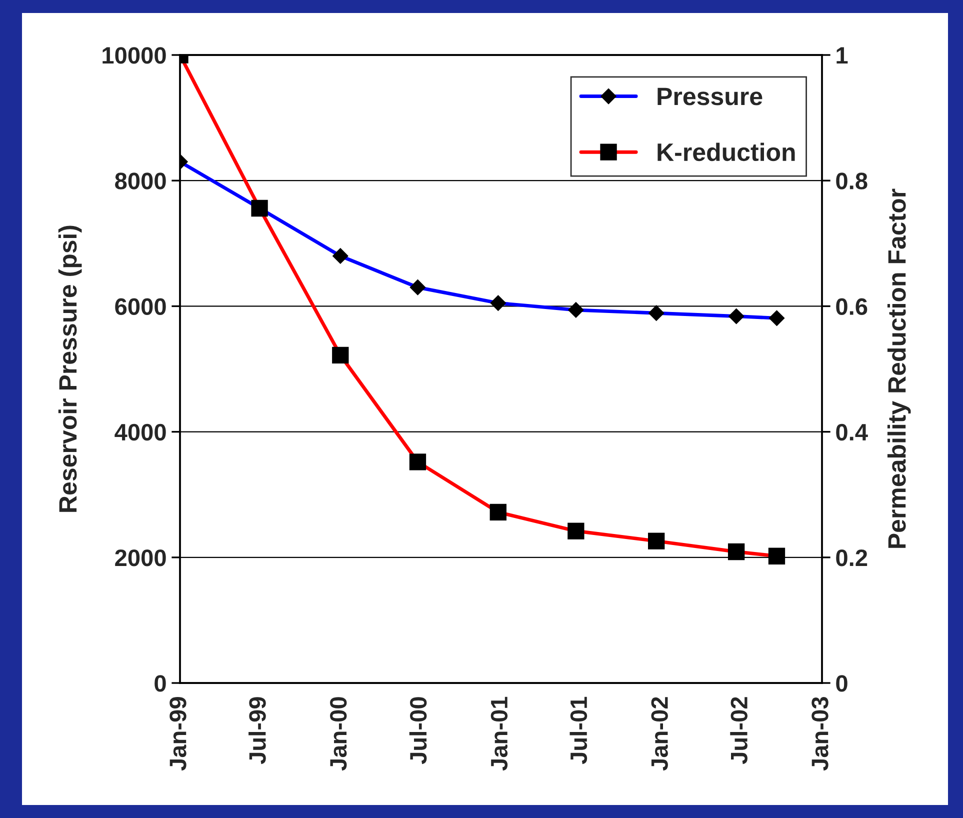 The width and height of the screenshot is (963, 818). What do you see at coordinates (710, 97) in the screenshot?
I see `legend-label: Pressure` at bounding box center [710, 97].